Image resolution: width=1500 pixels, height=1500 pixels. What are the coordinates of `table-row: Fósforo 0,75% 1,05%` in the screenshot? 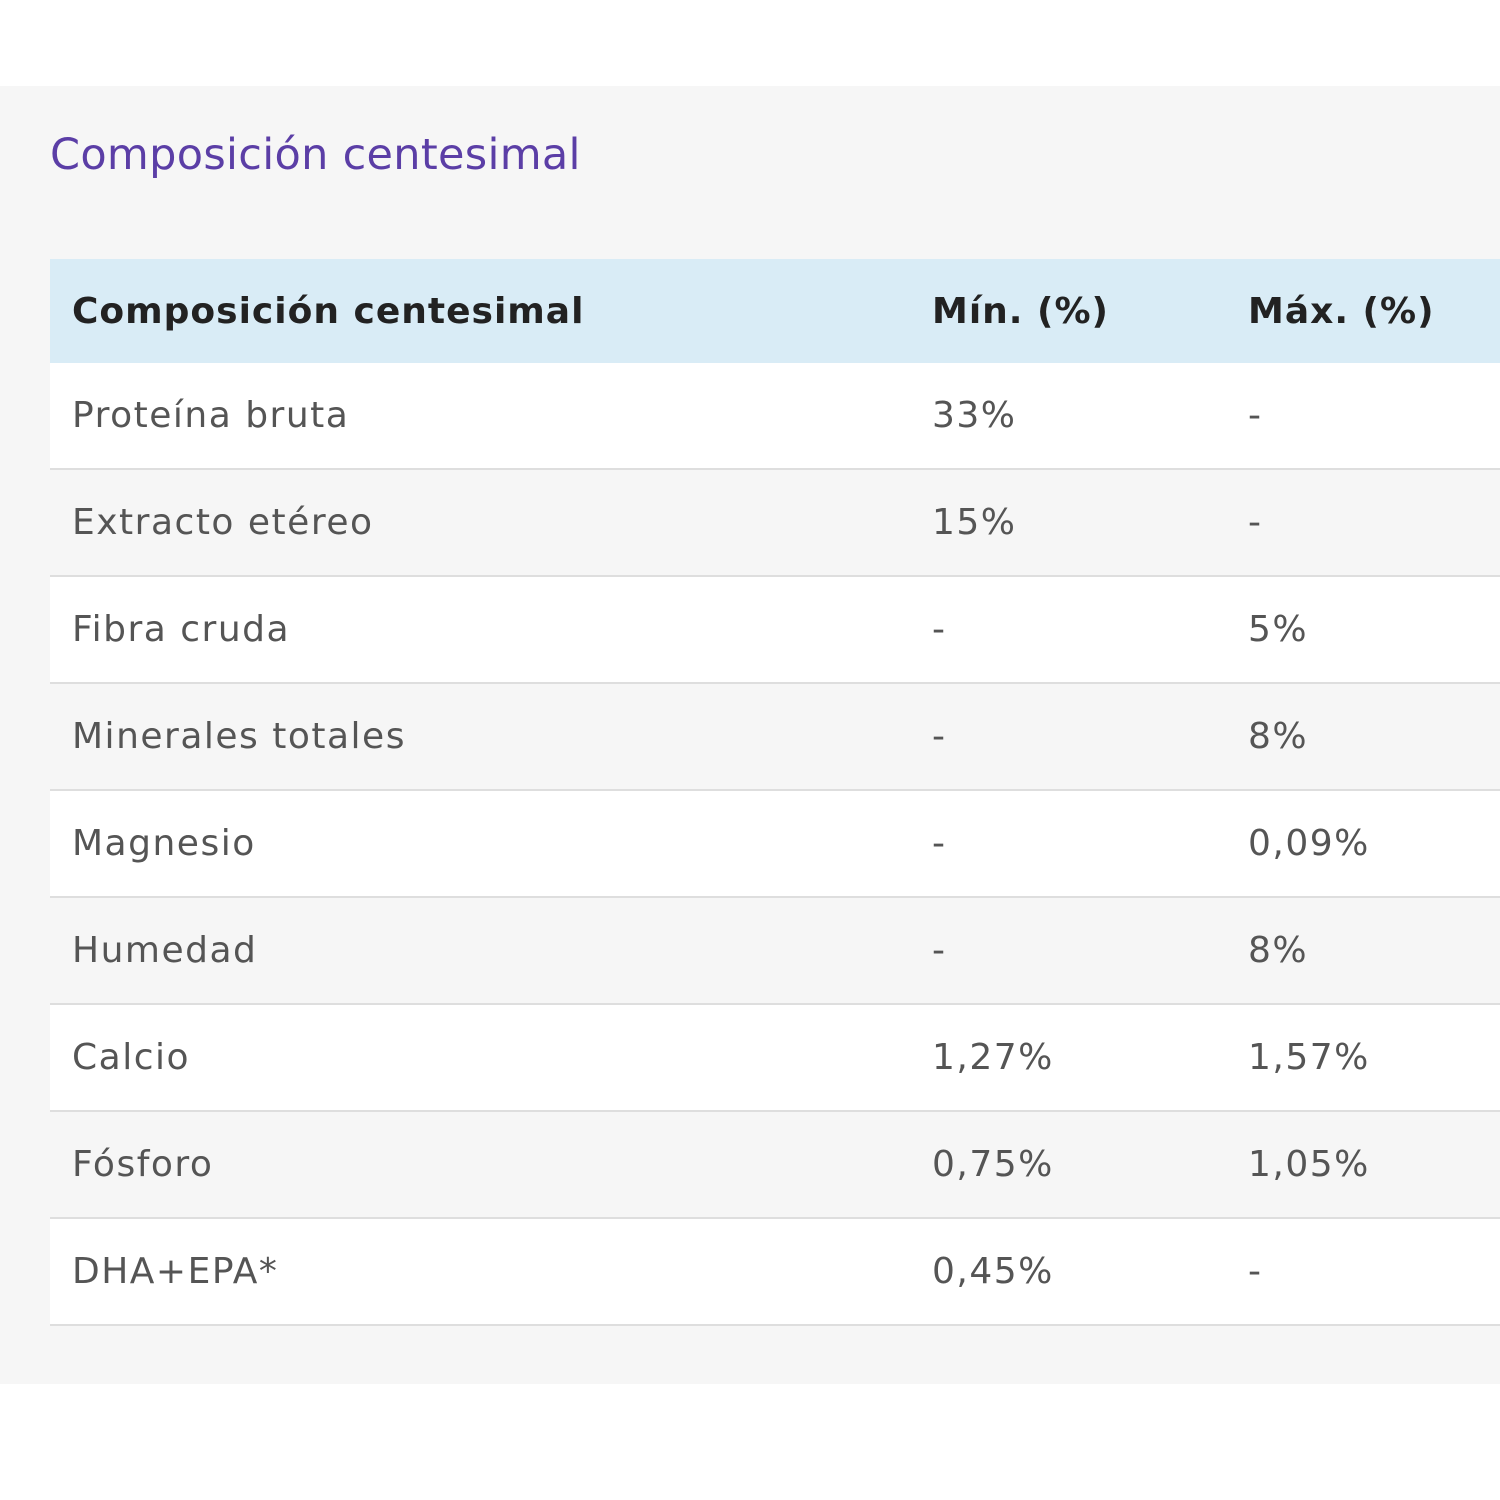 It's located at (775, 1165).